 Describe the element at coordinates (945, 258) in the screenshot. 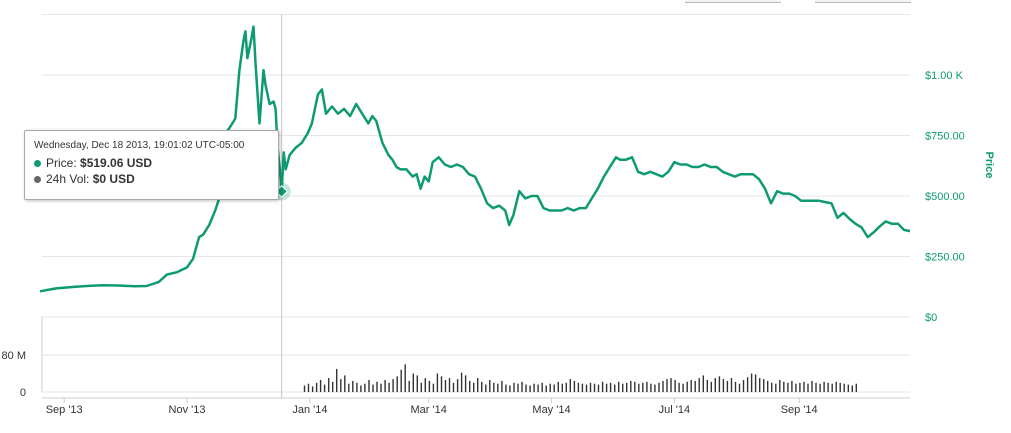

I see `price-tick-label: $250.00` at that location.